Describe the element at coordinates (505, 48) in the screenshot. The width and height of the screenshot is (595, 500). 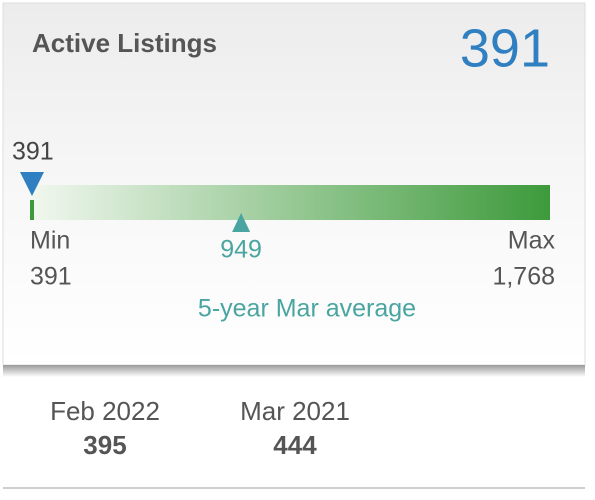
I see `card-value: 391` at that location.